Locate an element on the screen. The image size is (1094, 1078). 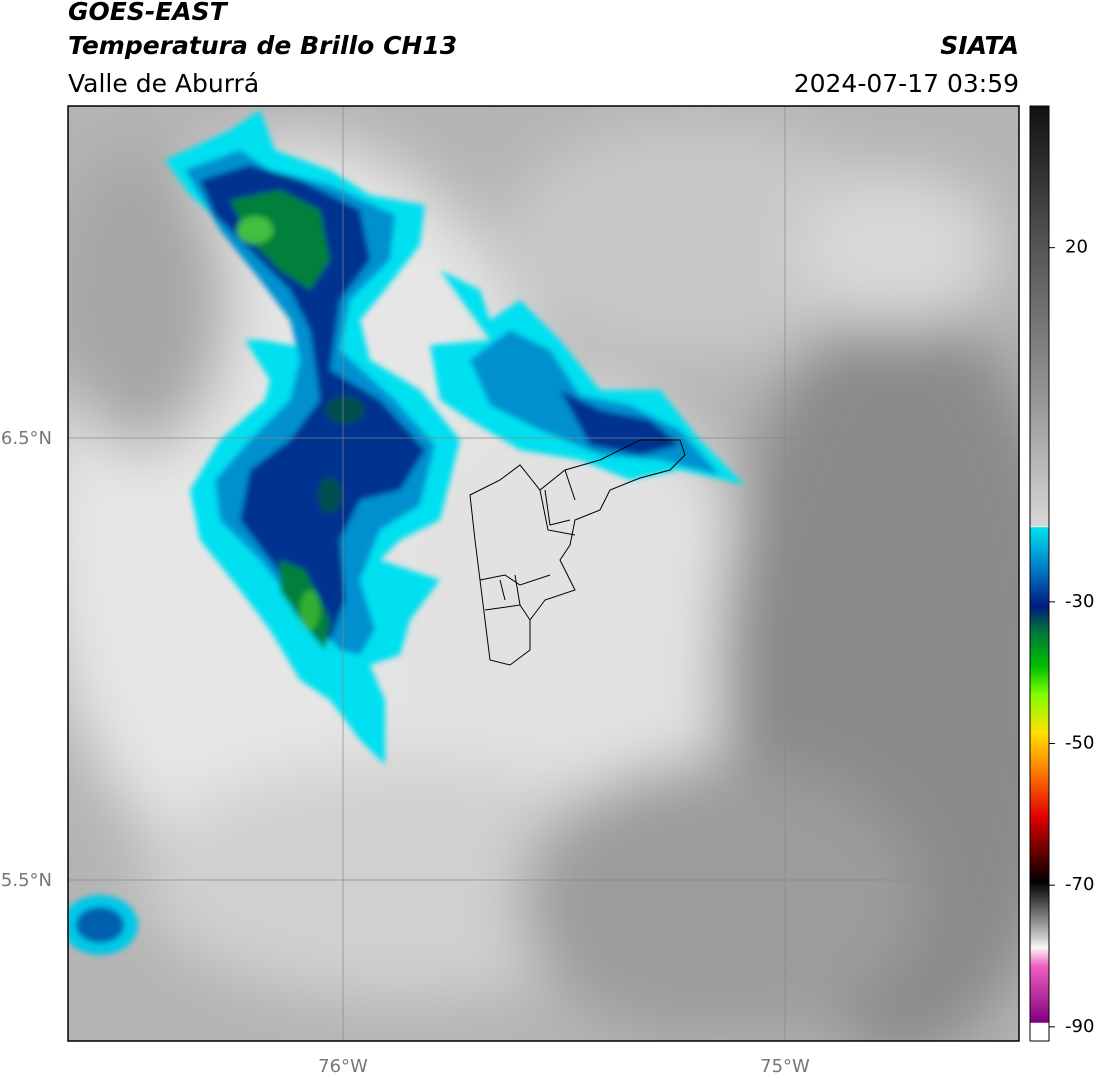
region: Valle de Aburrá is located at coordinates (163, 83).